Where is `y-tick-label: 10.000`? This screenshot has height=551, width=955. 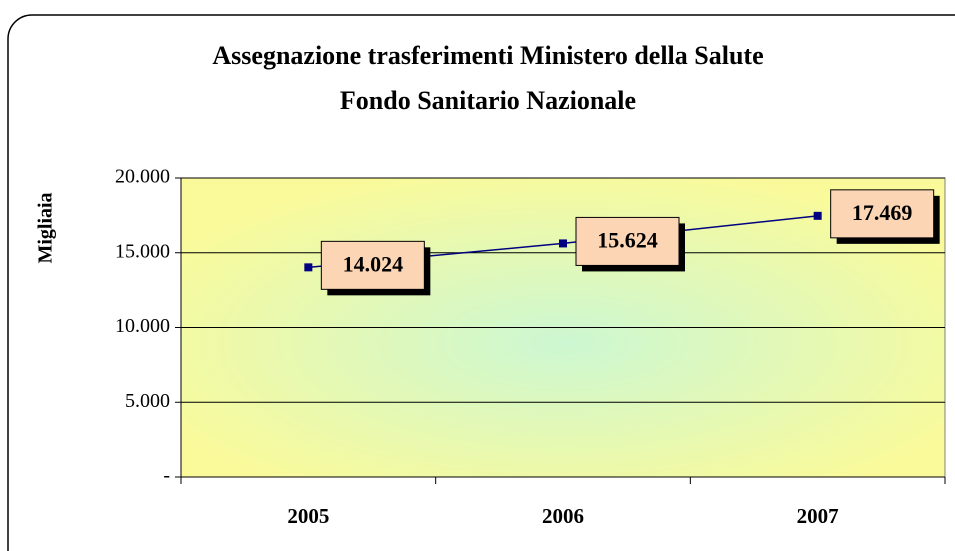 y-tick-label: 10.000 is located at coordinates (142, 326).